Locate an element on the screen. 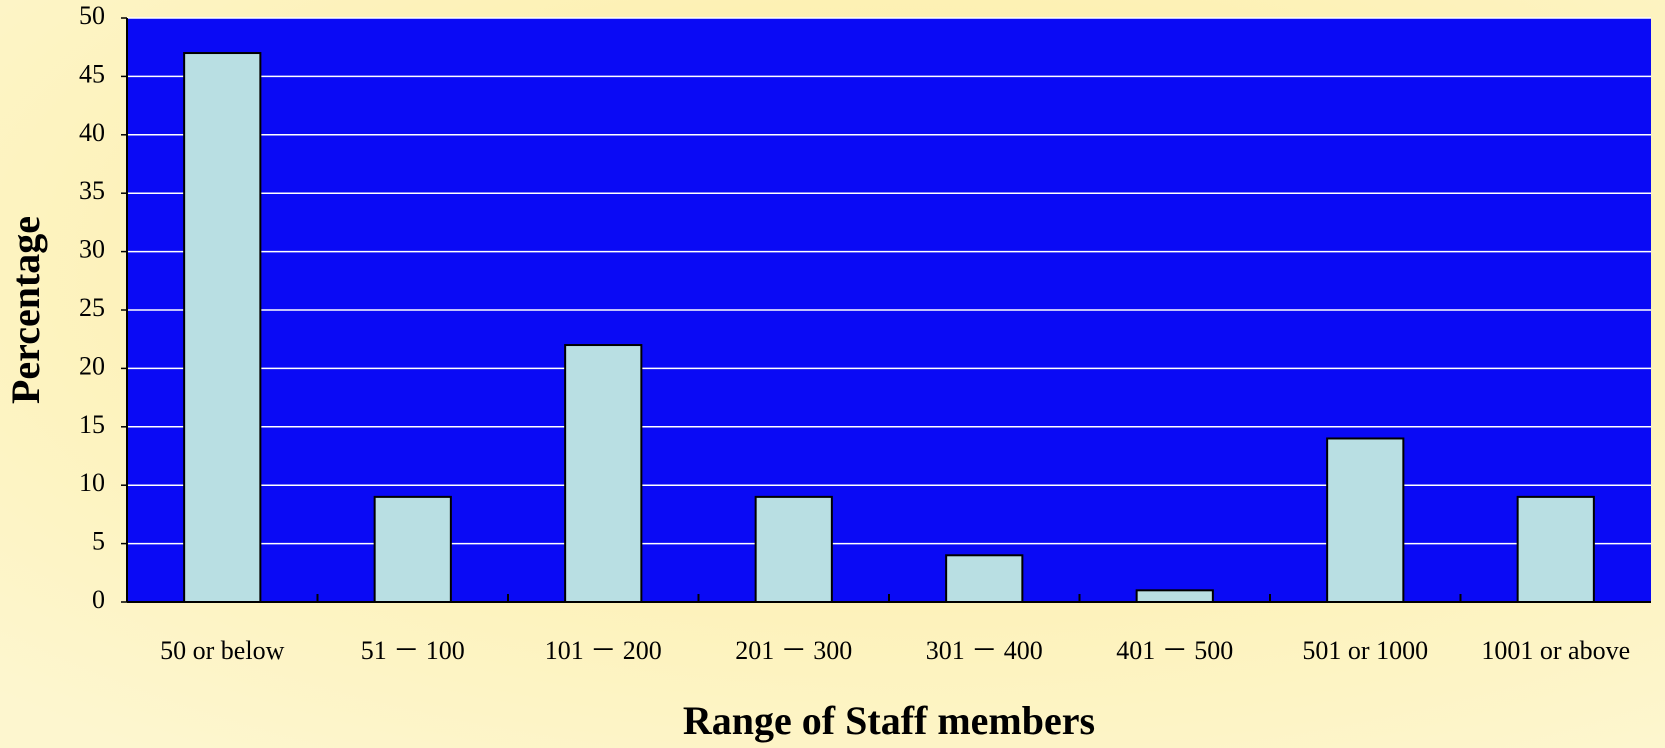 The image size is (1665, 748). x-tick-label: 1001 or above is located at coordinates (1555, 650).